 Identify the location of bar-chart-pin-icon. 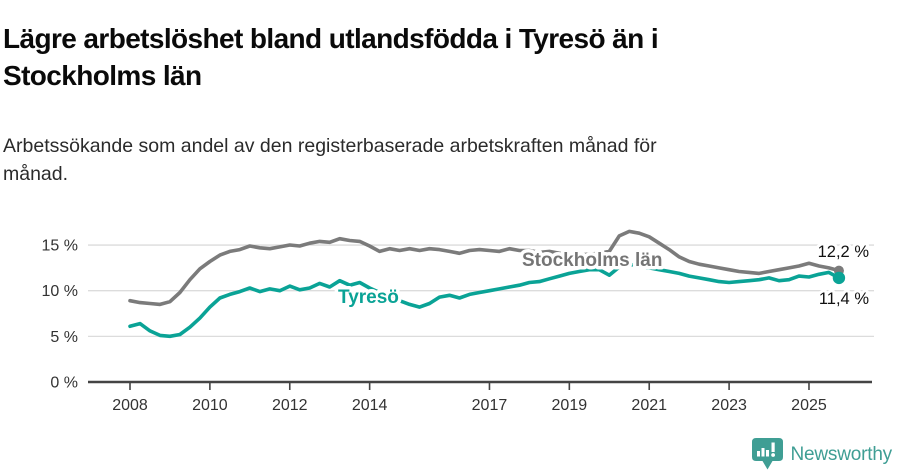
(767, 454).